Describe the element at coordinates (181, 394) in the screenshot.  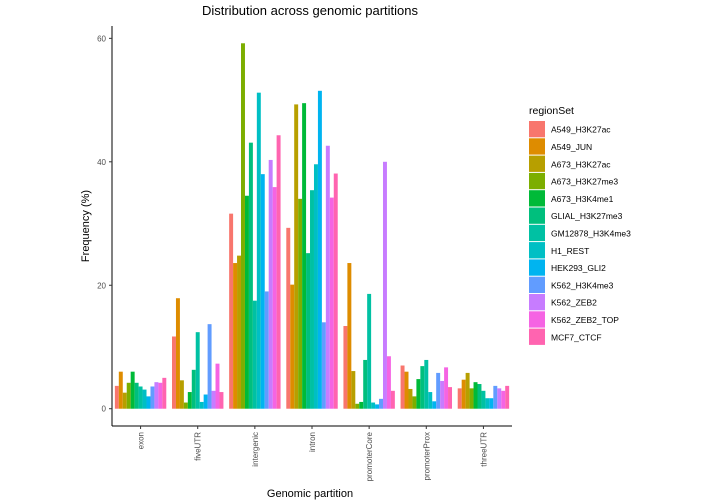
I see `bar-fiveutr-a673-h3k27ac` at that location.